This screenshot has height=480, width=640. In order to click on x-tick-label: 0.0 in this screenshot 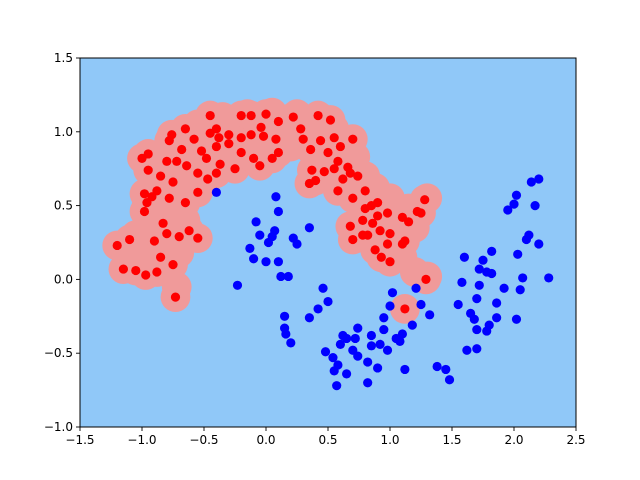, I will do `click(265, 440)`.